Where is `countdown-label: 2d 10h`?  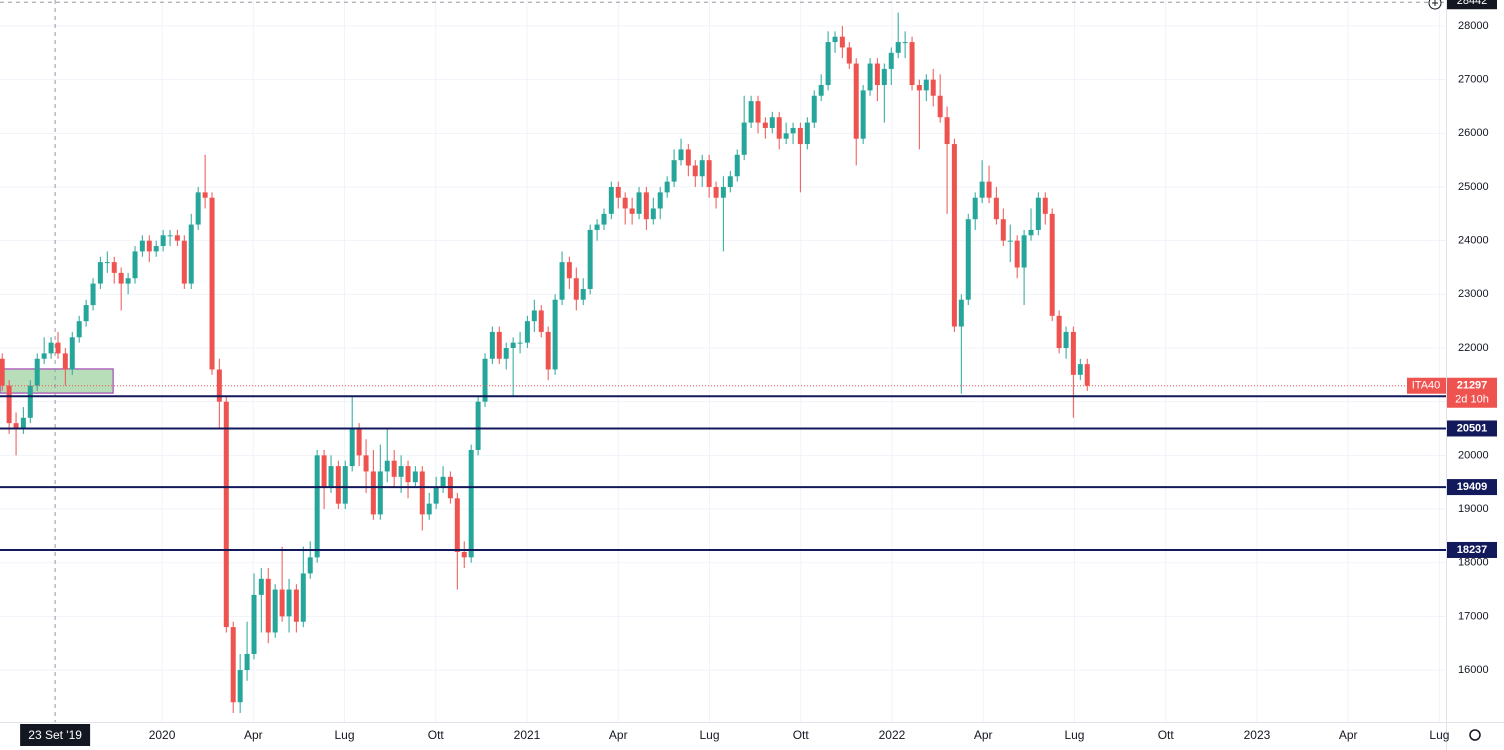 countdown-label: 2d 10h is located at coordinates (1472, 400).